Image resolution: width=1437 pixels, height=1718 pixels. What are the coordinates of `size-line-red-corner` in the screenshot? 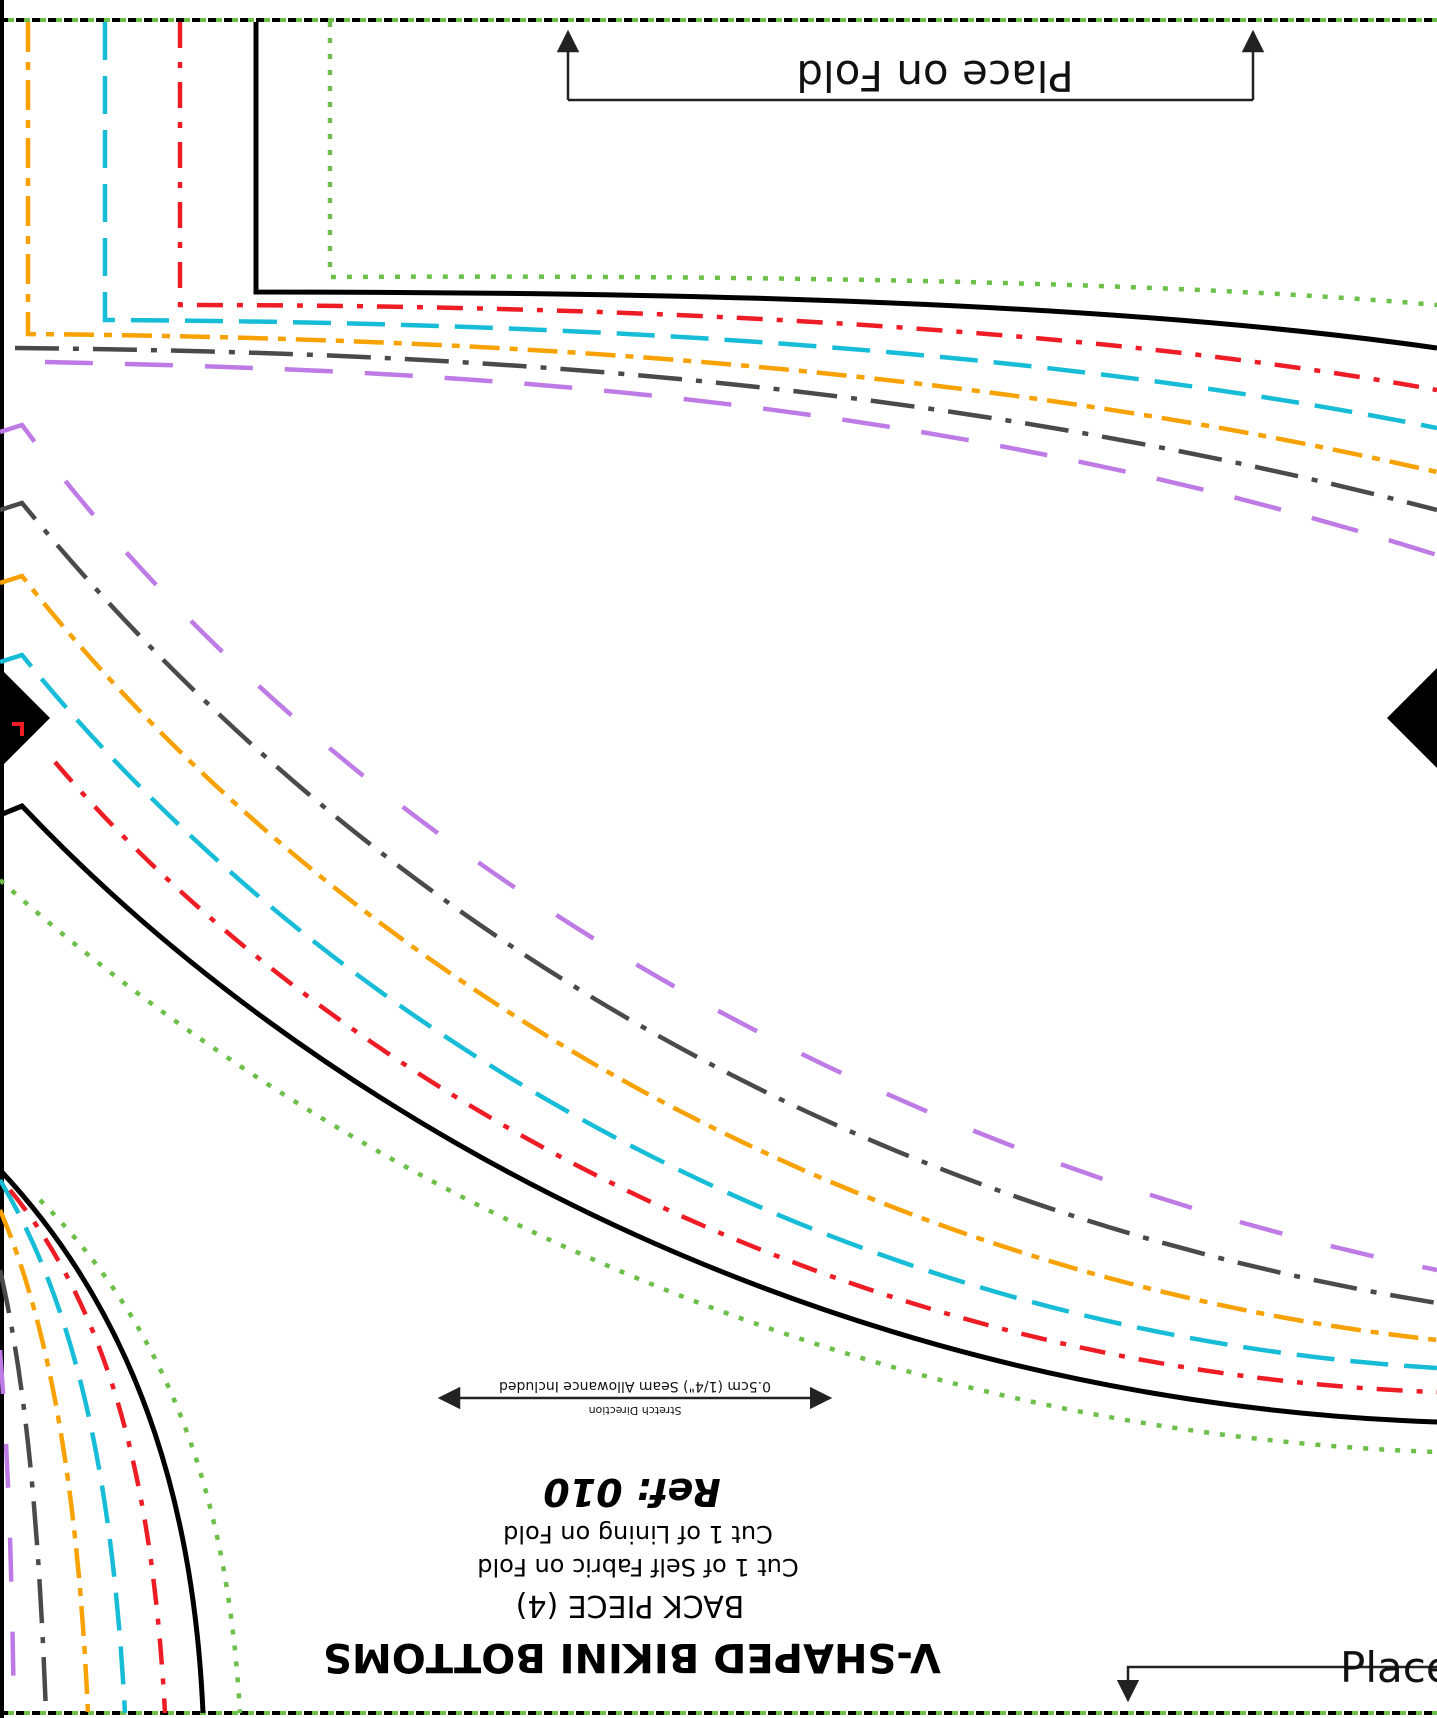 It's located at (88, 1451).